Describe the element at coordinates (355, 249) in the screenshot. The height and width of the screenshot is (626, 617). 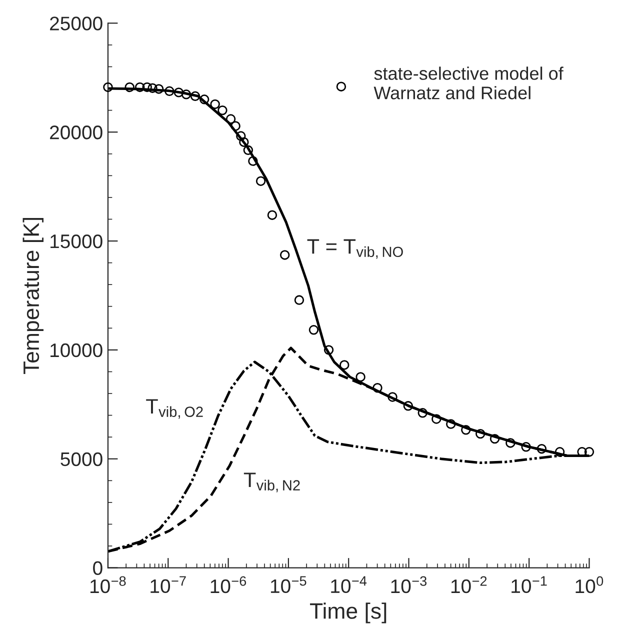
I see `series-label: T = T$_{vib,NO}$` at that location.